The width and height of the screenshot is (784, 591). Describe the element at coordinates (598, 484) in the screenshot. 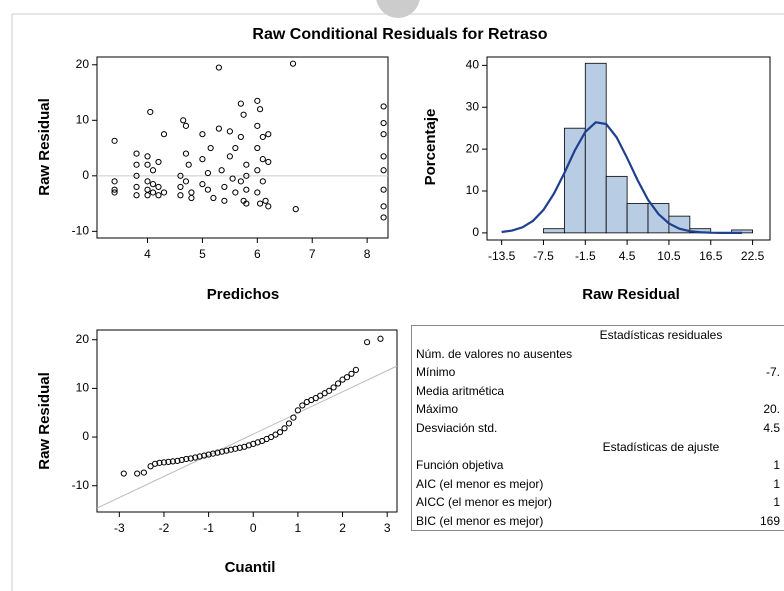

I see `table-row: AIC (el menor es mejor) 1` at that location.